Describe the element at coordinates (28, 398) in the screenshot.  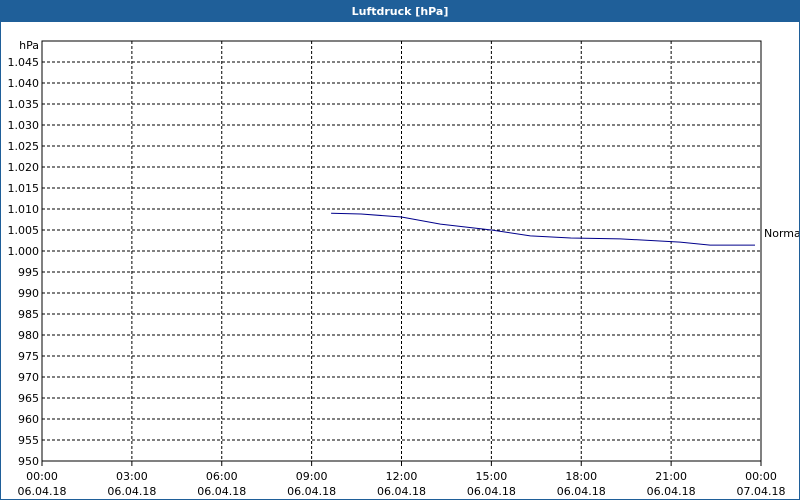
I see `y-tick-label: 965` at that location.